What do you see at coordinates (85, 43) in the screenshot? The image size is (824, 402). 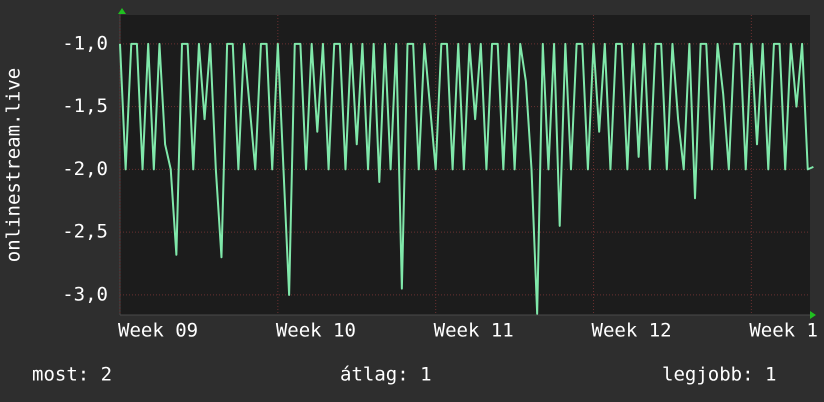 I see `y-tick-label: -1,0` at bounding box center [85, 43].